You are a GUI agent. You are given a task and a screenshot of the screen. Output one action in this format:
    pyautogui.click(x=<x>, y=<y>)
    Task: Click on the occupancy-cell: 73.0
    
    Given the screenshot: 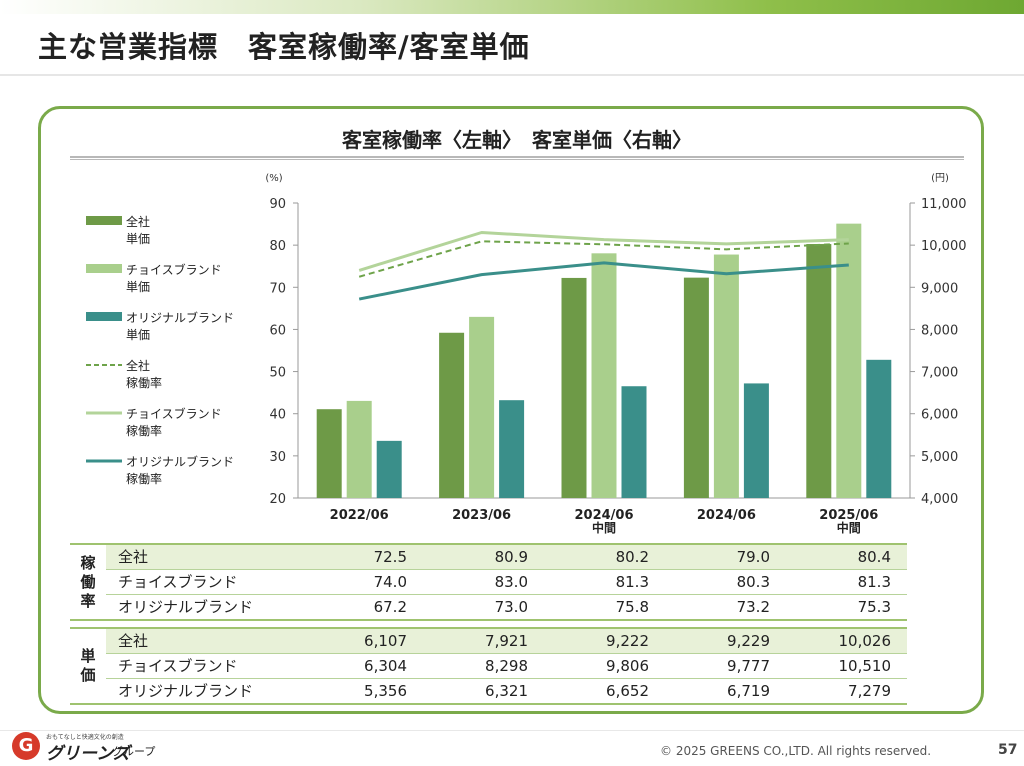 What is the action you would take?
    pyautogui.click(x=483, y=607)
    